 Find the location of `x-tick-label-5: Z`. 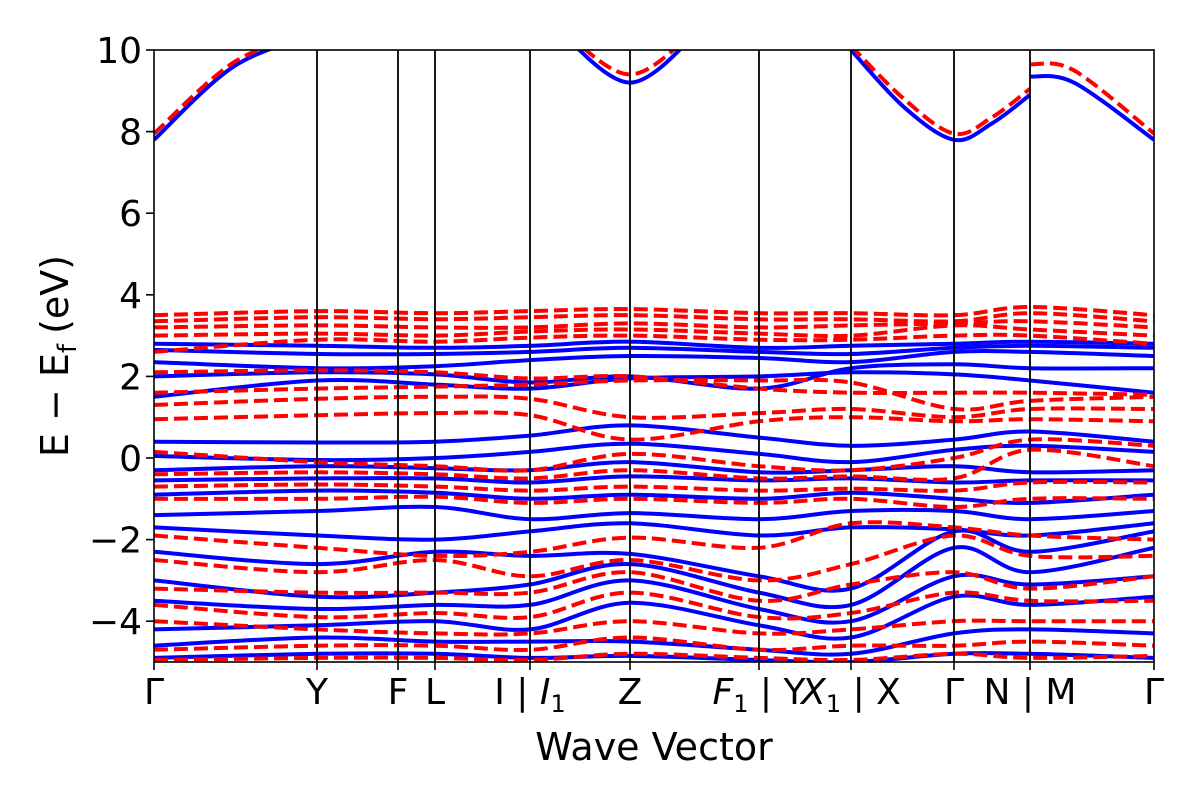

x-tick-label-5: Z is located at coordinates (630, 692).